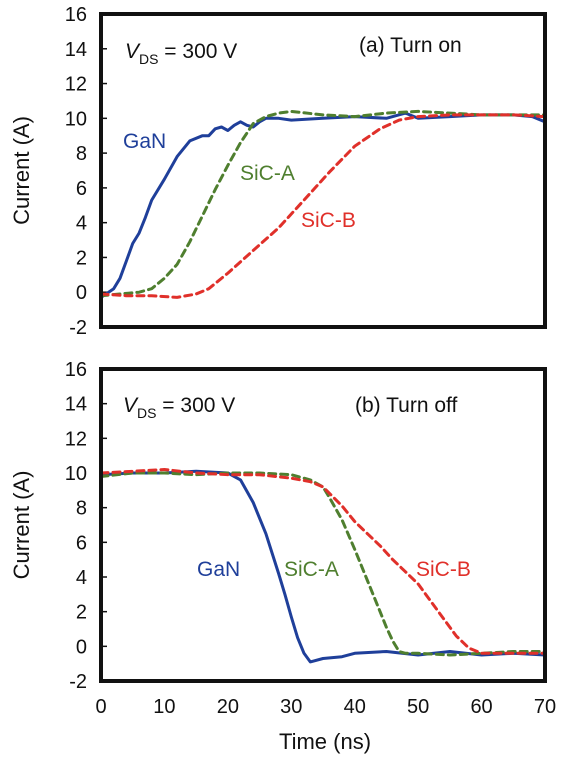  I want to click on x-tick-label: 60, so click(481, 707).